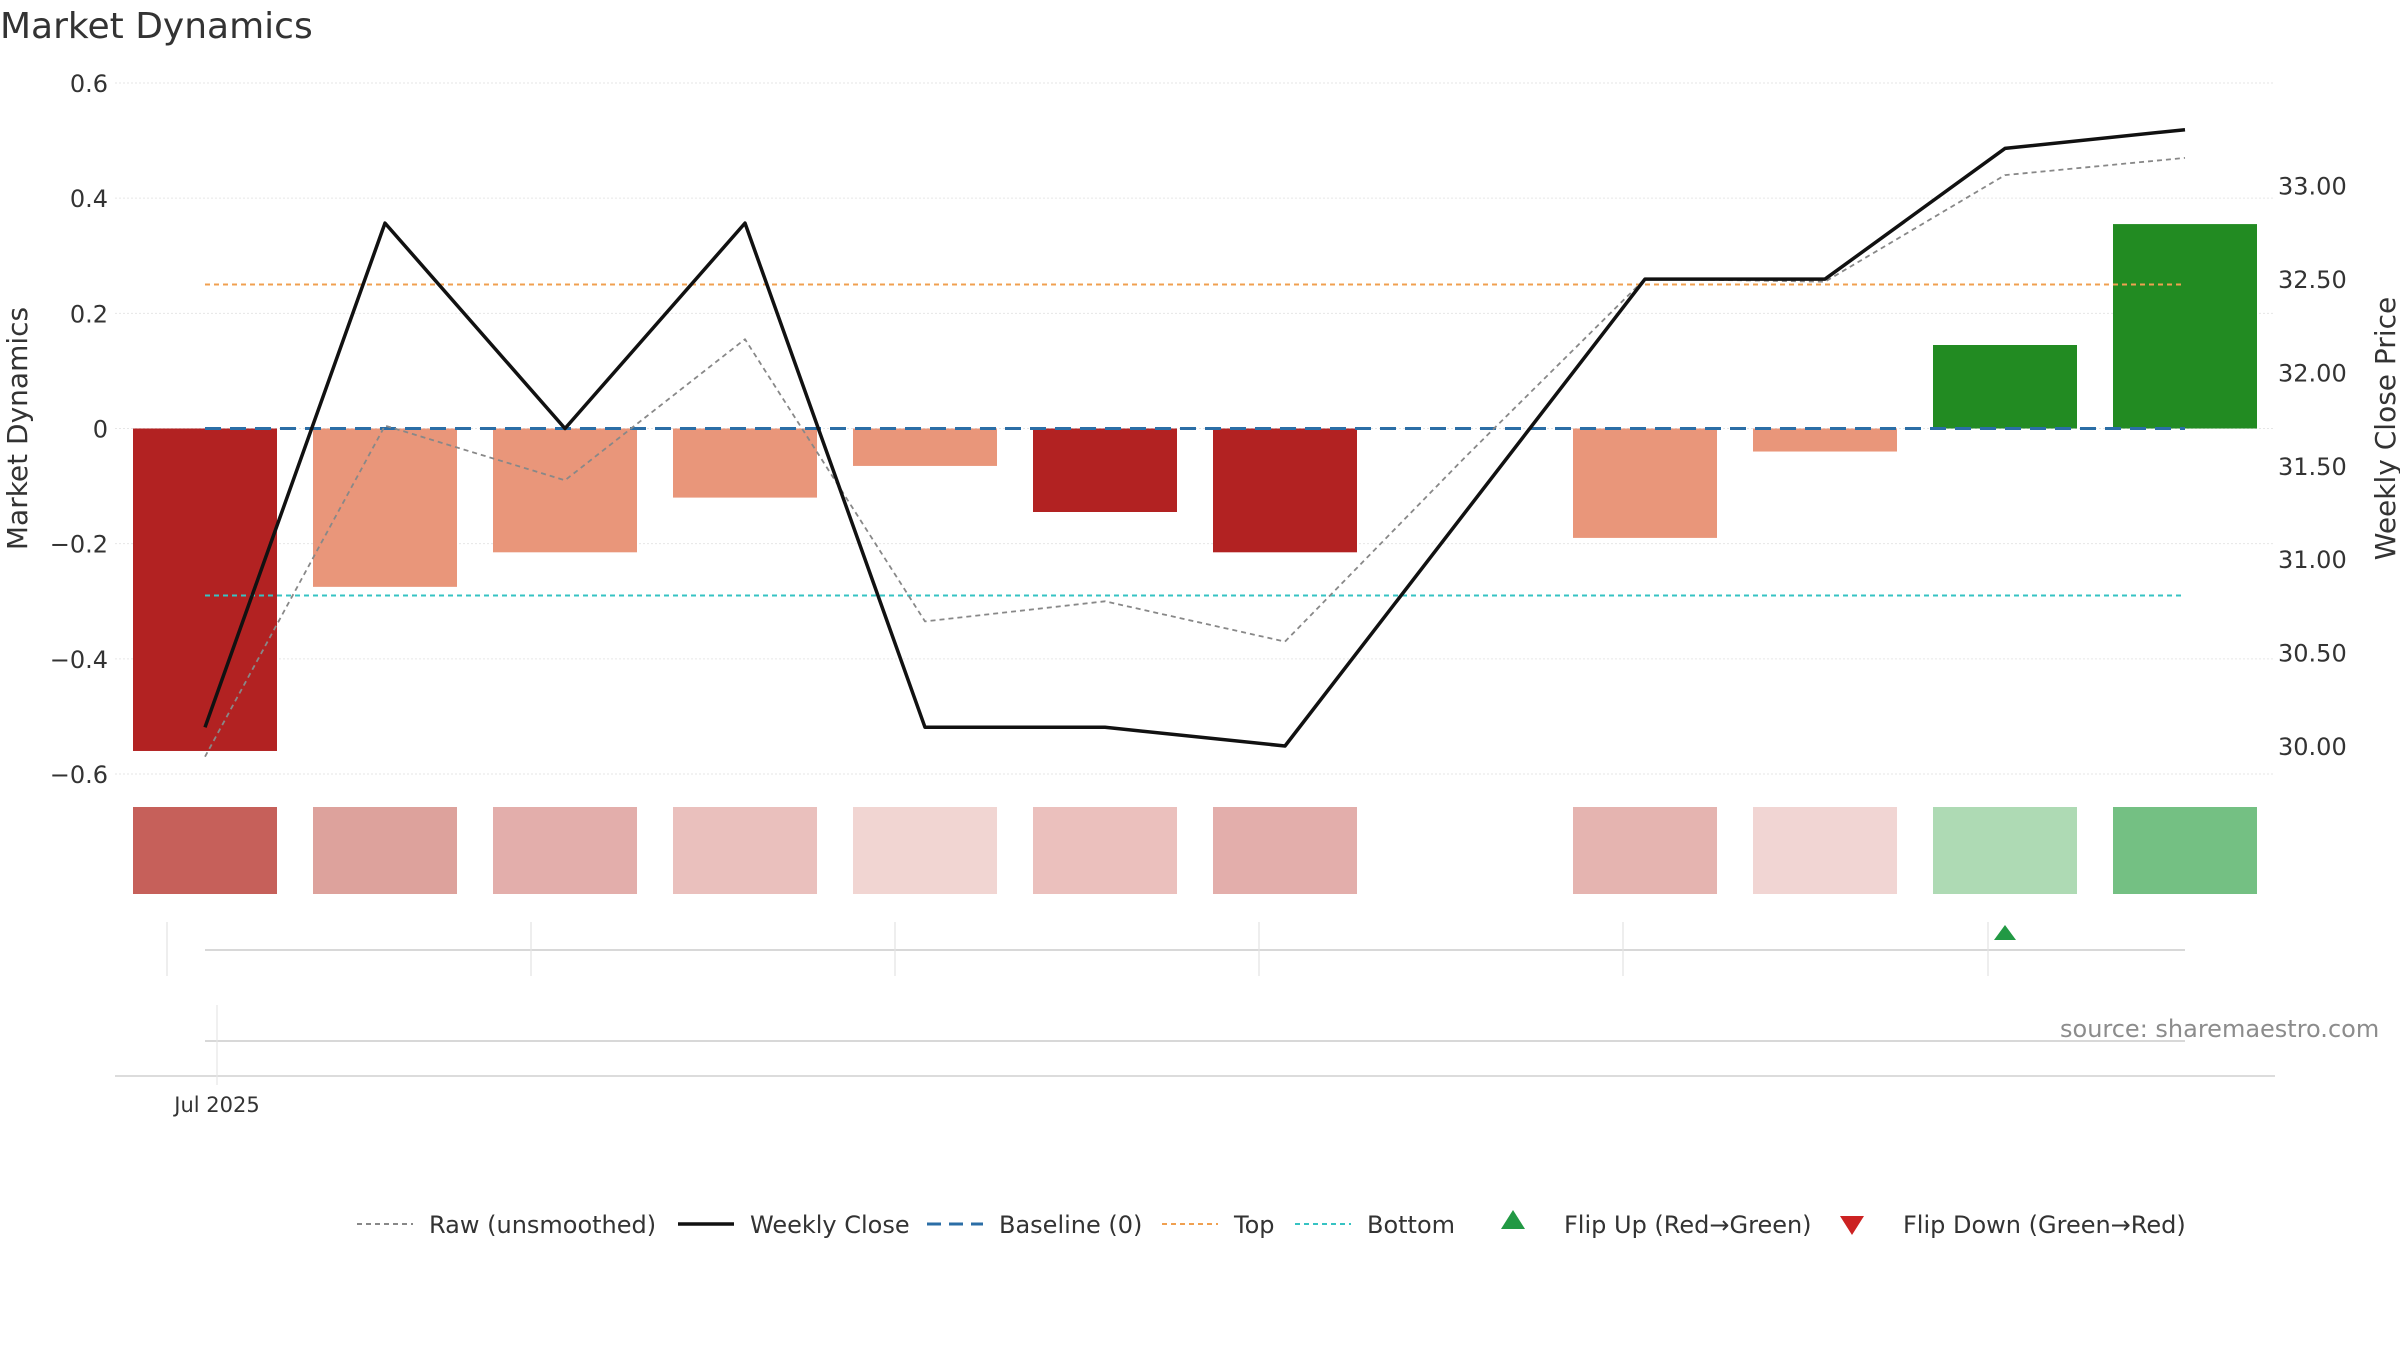 Image resolution: width=2400 pixels, height=1350 pixels. I want to click on legend-swatch-flip-up, so click(1513, 1219).